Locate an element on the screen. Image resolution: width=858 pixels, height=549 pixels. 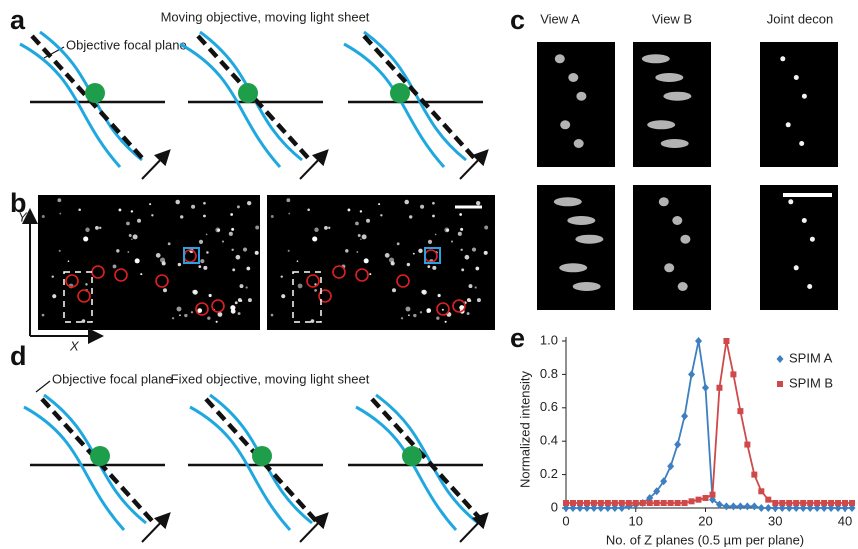
series-line is located at coordinates (709, 424).